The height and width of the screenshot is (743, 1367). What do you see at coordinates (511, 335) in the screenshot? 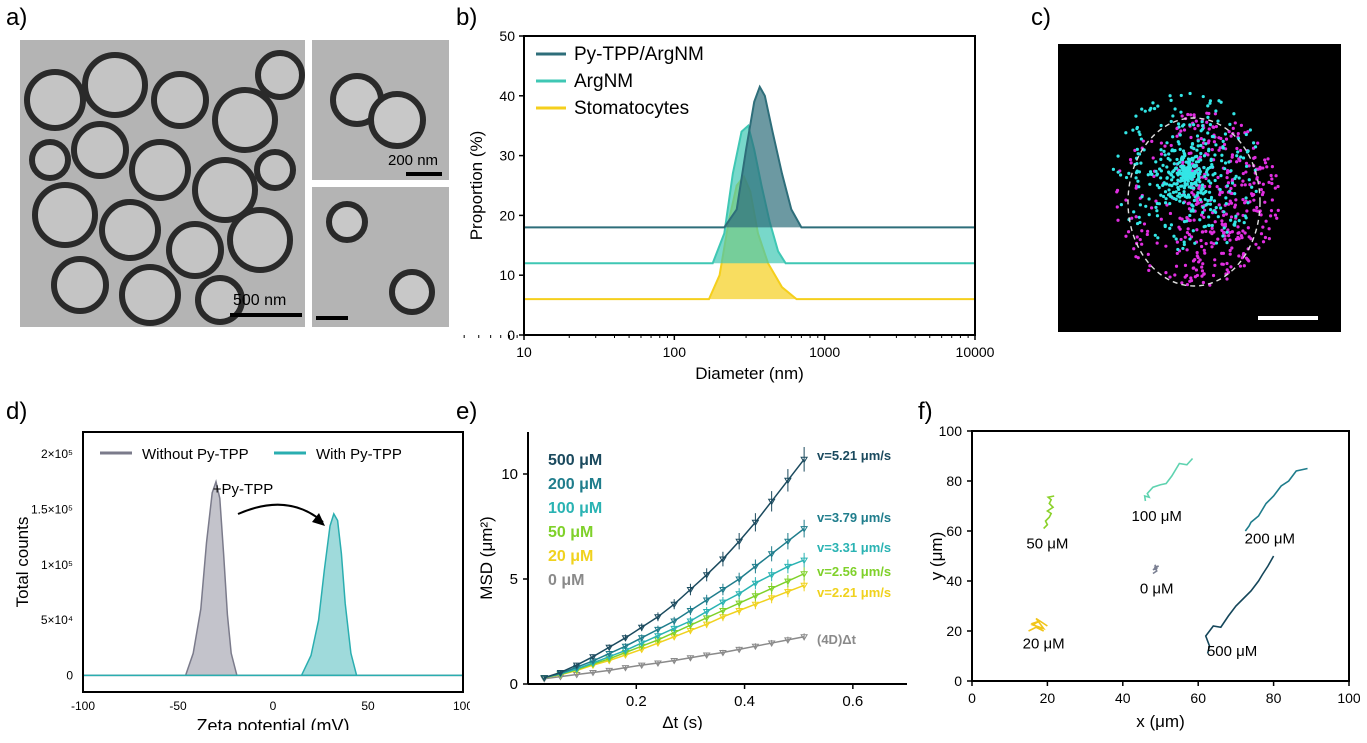
I see `y-tick-label: 0` at bounding box center [511, 335].